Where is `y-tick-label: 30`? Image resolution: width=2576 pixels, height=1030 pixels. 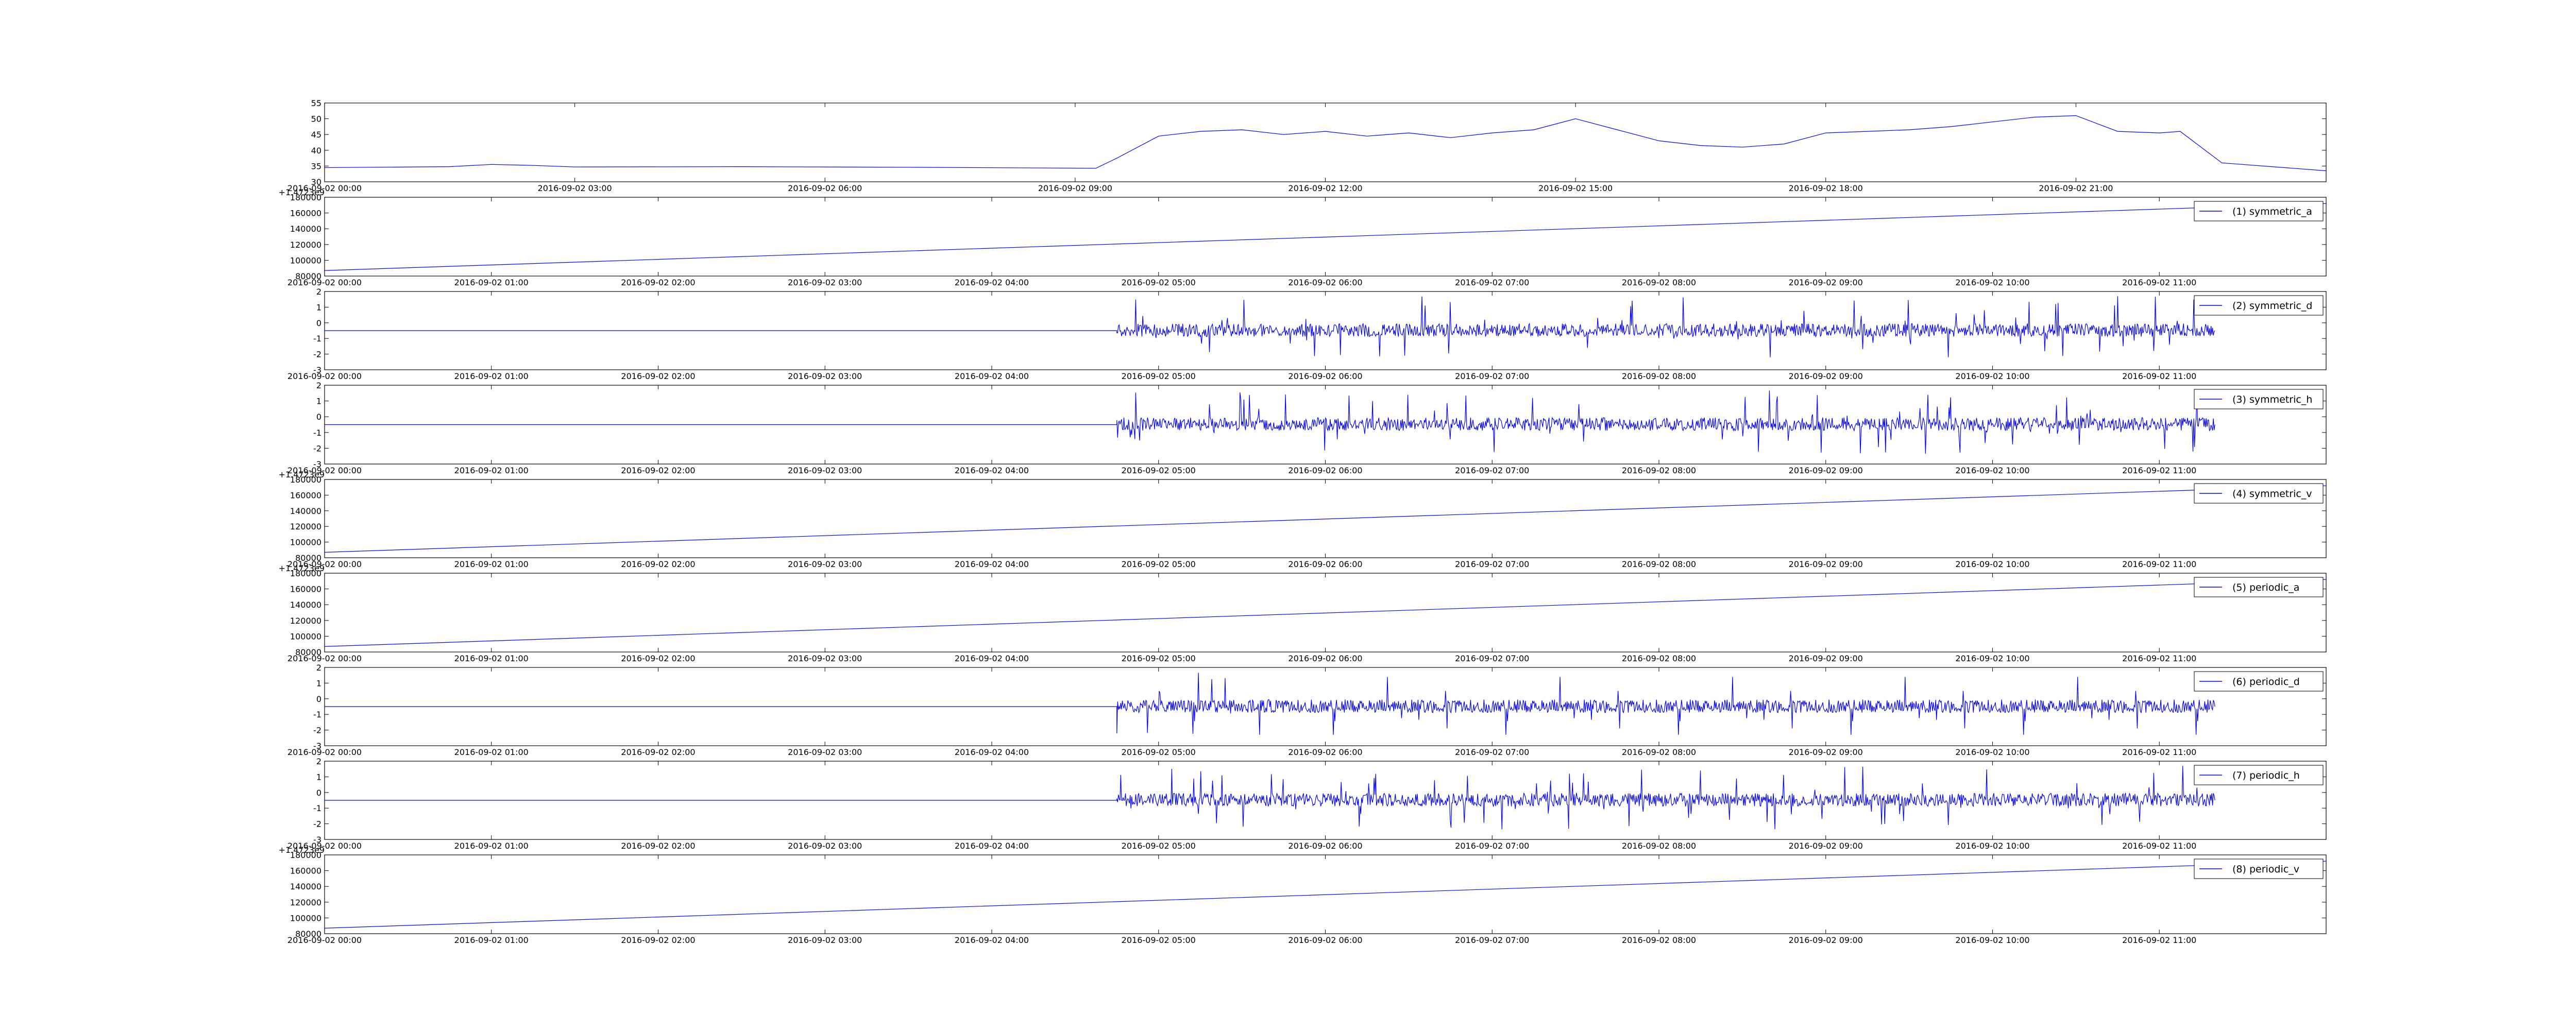 y-tick-label: 30 is located at coordinates (316, 182).